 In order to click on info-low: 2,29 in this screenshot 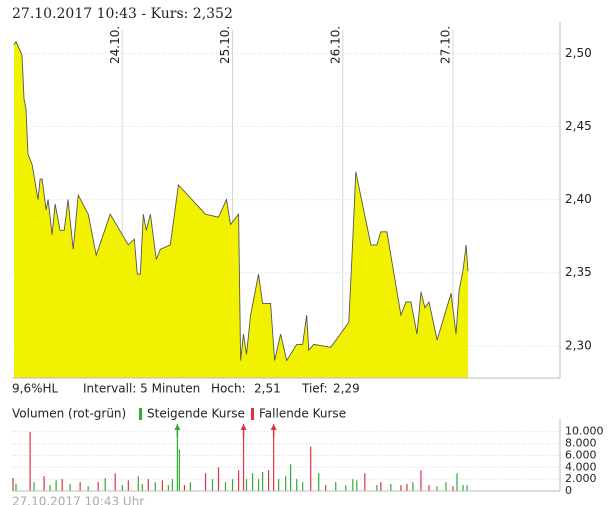, I will do `click(346, 389)`.